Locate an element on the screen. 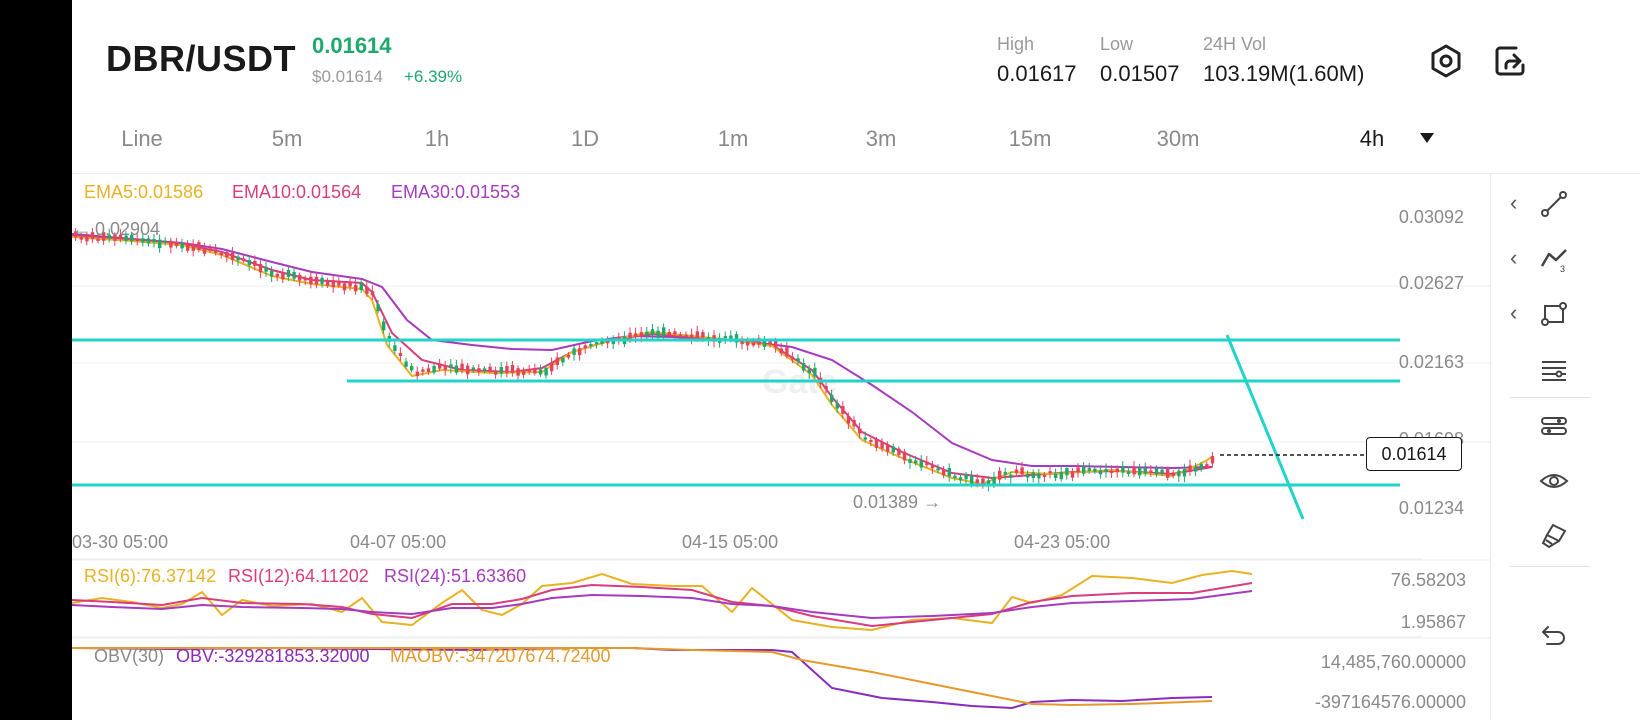 The image size is (1640, 720). eraser-icon is located at coordinates (1554, 536).